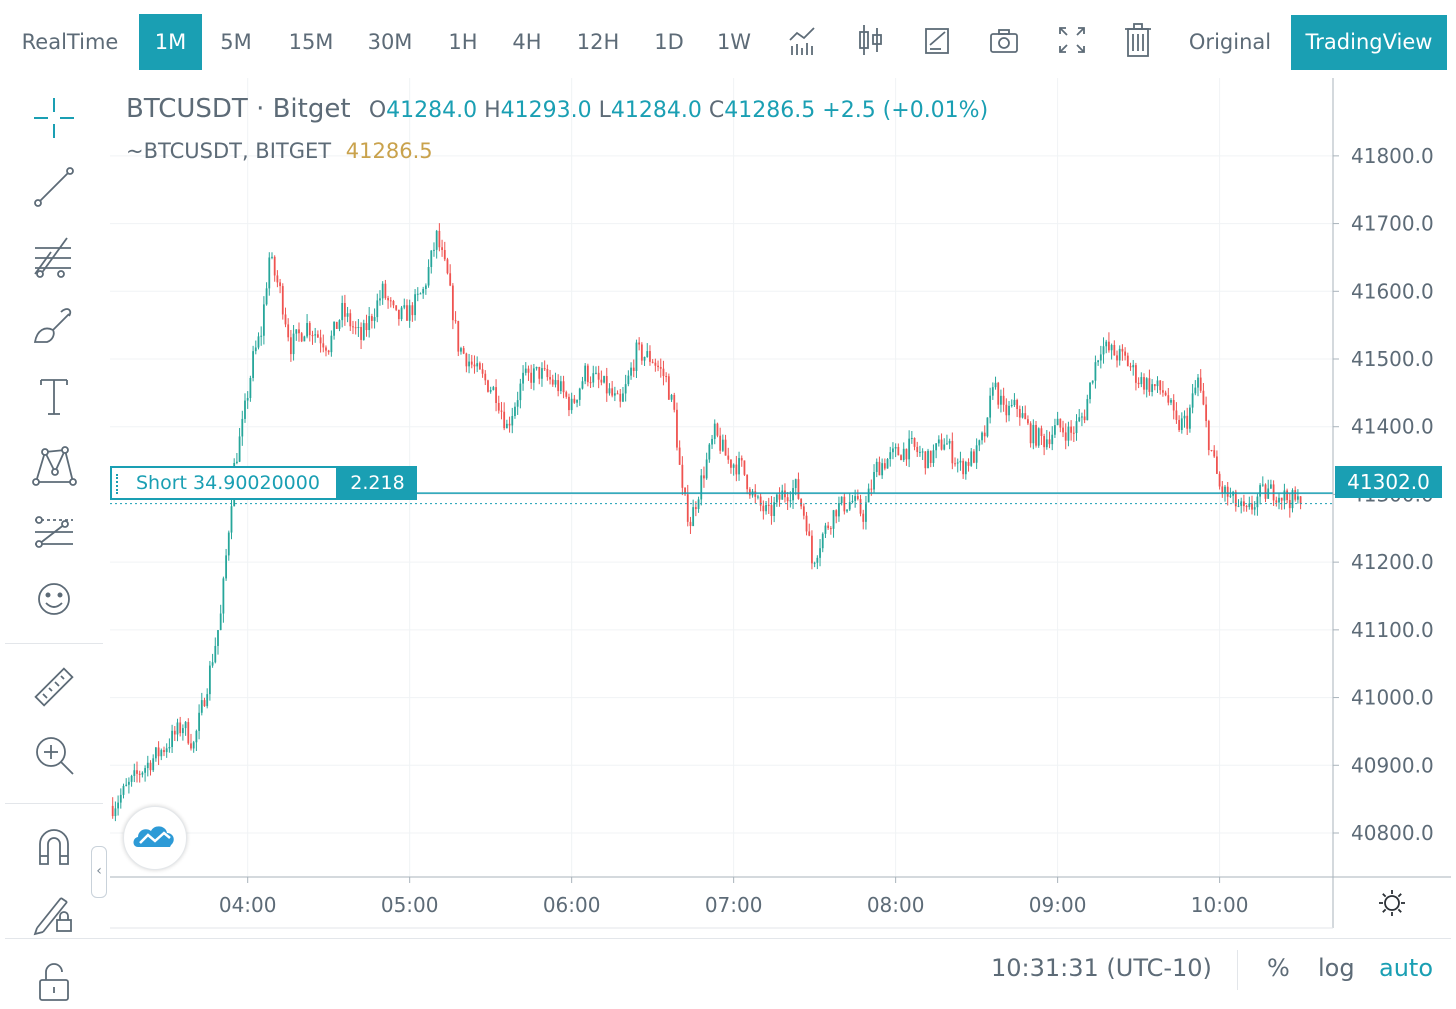 Image resolution: width=1456 pixels, height=1009 pixels. What do you see at coordinates (1101, 968) in the screenshot?
I see `clock-timezone: 10:31:31 (UTC-10)` at bounding box center [1101, 968].